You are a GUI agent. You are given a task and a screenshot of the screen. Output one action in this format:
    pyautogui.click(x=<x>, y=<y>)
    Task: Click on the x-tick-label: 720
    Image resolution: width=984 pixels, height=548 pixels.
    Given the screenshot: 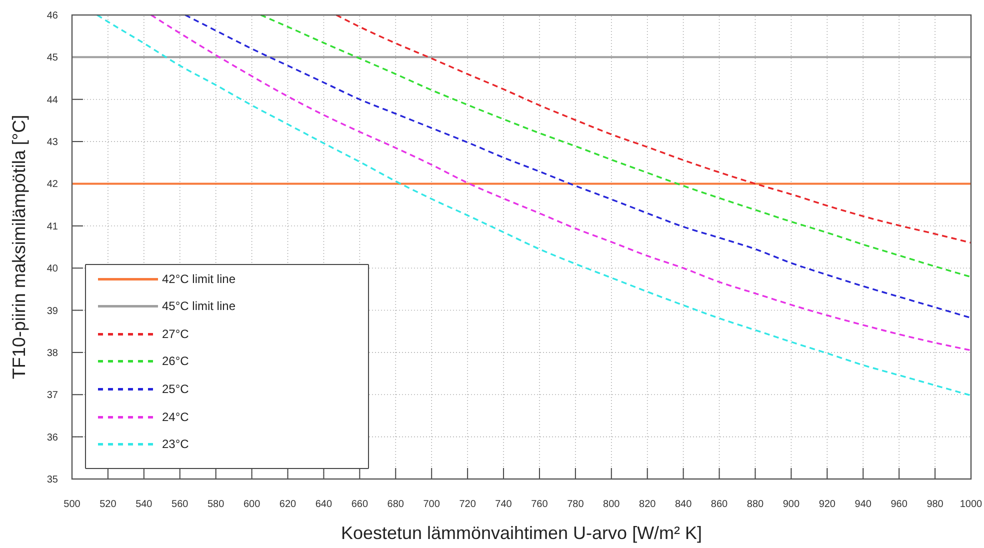 What is the action you would take?
    pyautogui.click(x=467, y=504)
    